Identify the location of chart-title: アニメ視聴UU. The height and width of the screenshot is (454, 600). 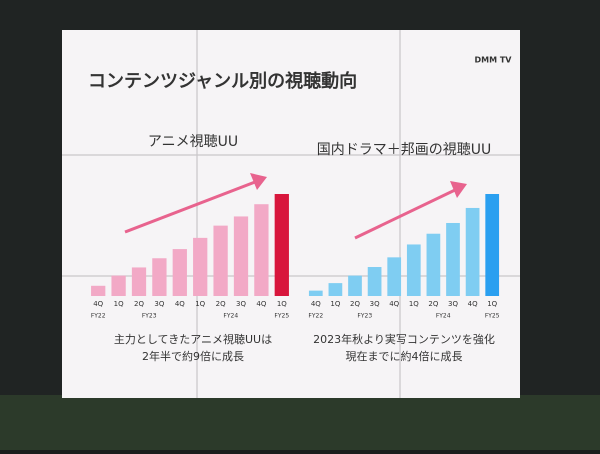
(193, 142).